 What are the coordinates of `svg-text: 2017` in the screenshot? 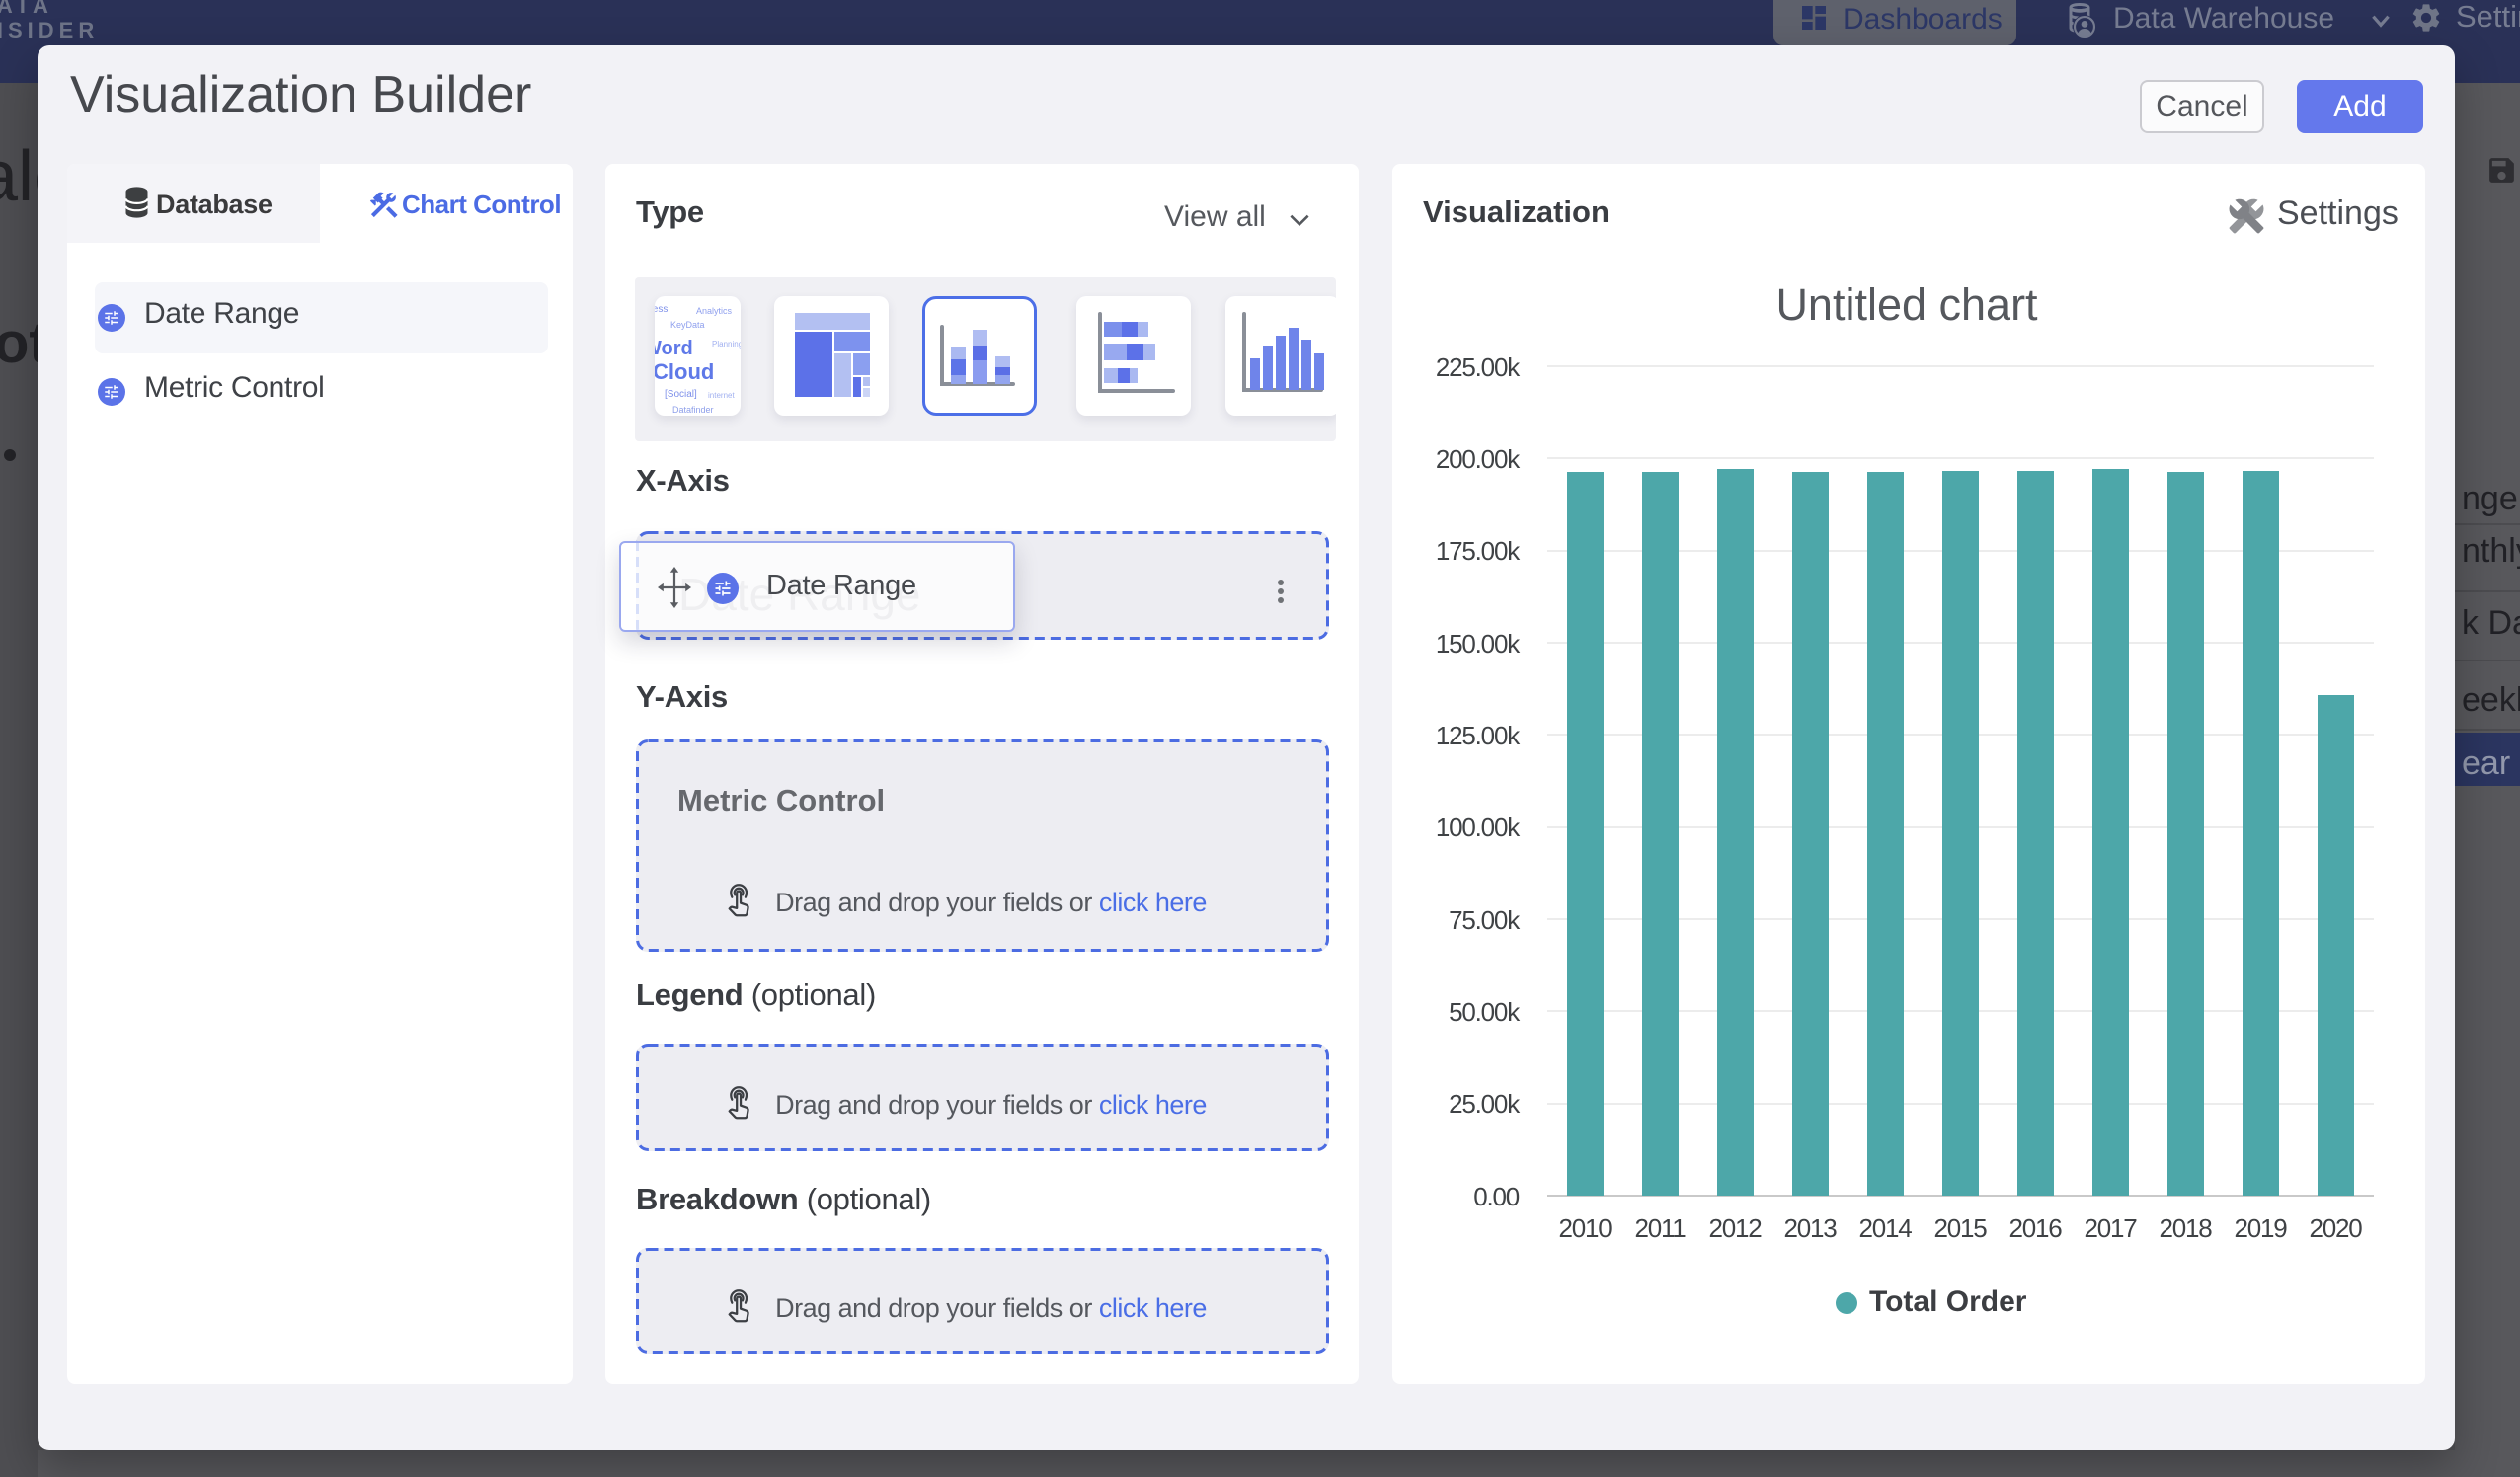 It's located at (2110, 1228).